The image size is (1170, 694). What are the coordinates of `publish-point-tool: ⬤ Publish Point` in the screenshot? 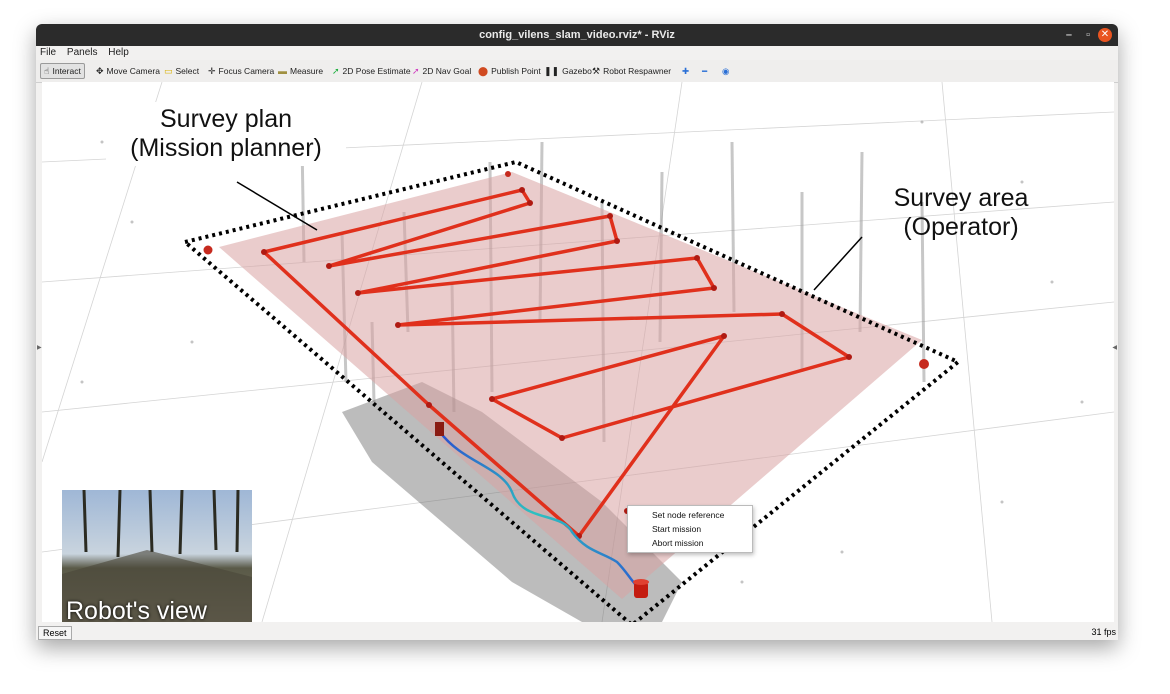 It's located at (509, 71).